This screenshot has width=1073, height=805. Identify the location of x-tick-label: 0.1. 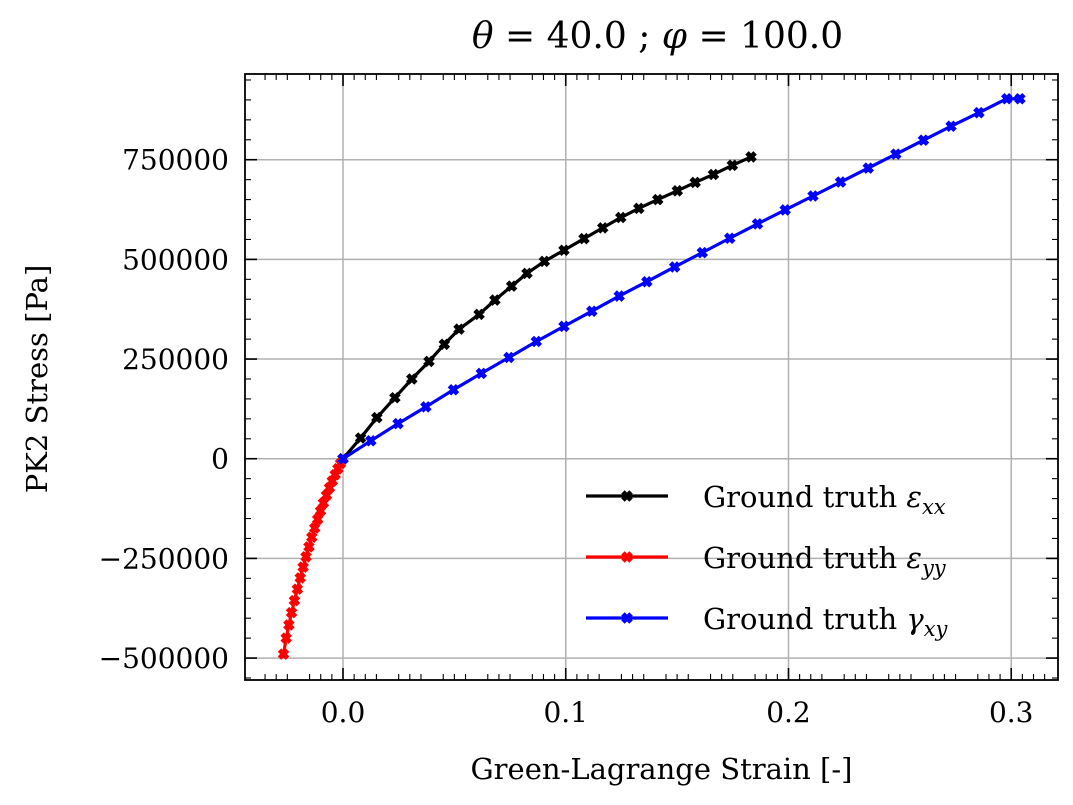
(565, 712).